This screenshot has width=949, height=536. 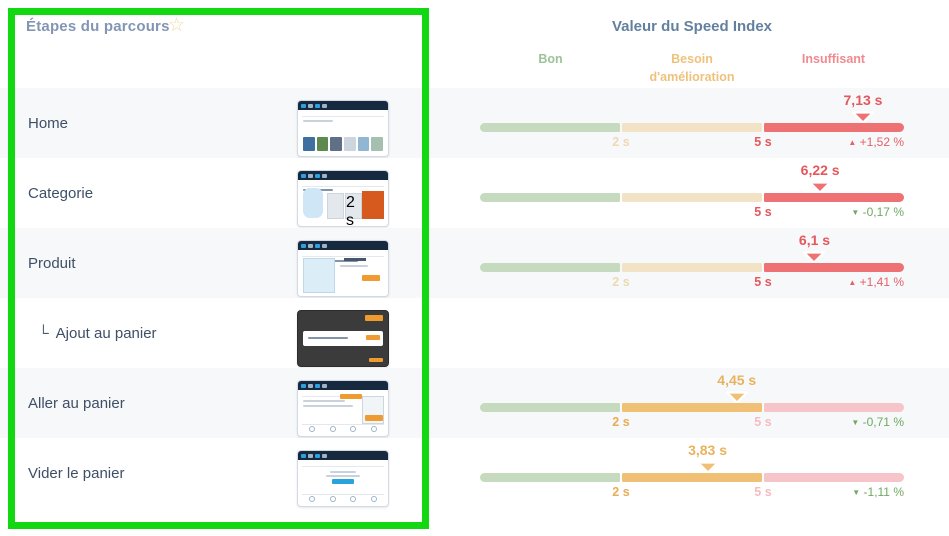 I want to click on step-label: Aller au panier, so click(x=76, y=403).